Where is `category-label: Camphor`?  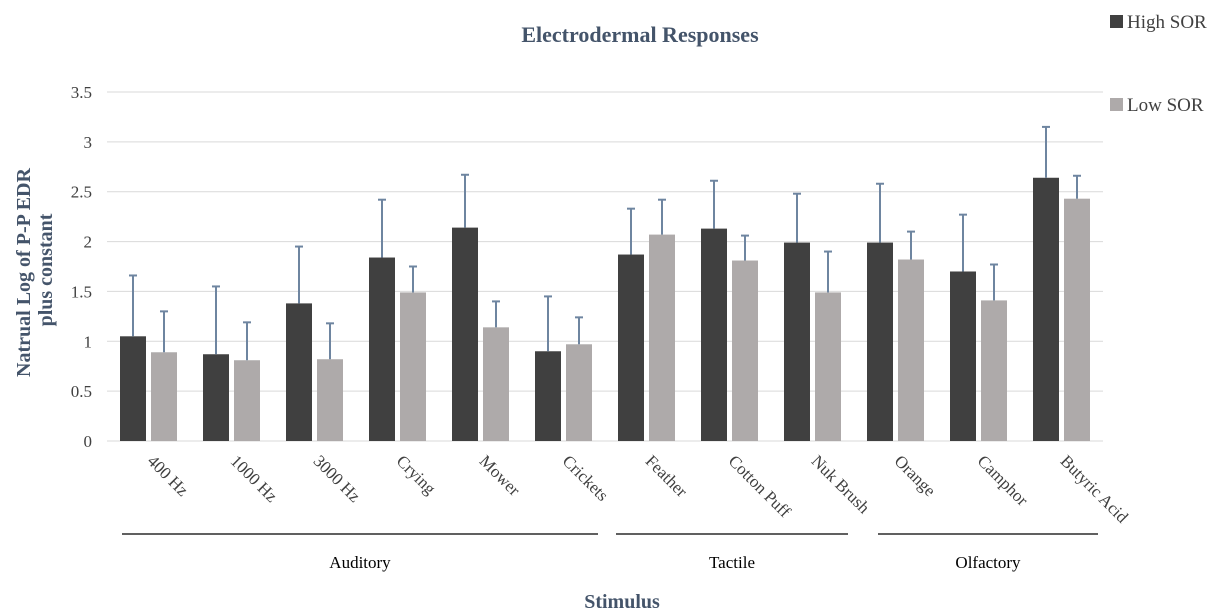 category-label: Camphor is located at coordinates (1003, 480).